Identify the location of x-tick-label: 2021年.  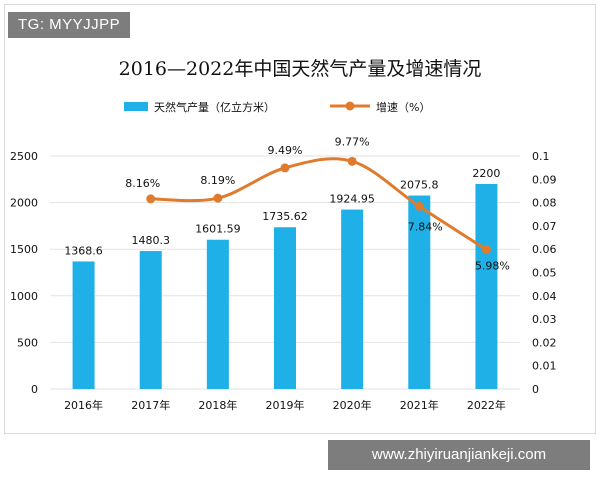
(419, 405).